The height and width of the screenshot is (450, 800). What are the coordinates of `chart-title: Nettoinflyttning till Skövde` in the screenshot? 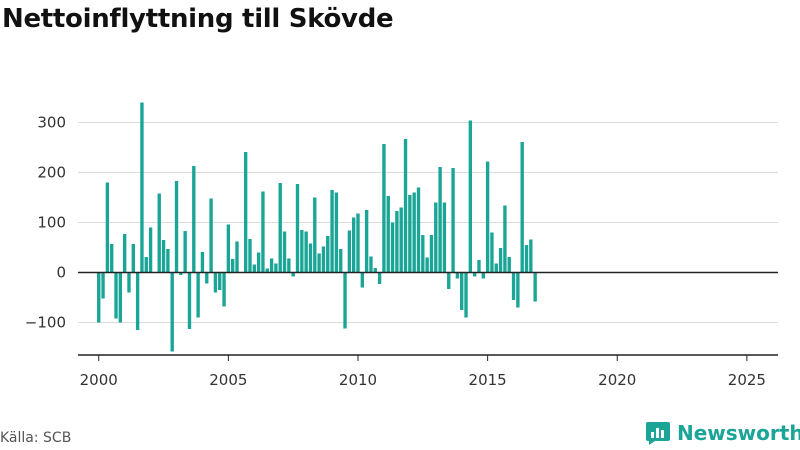 It's located at (198, 19).